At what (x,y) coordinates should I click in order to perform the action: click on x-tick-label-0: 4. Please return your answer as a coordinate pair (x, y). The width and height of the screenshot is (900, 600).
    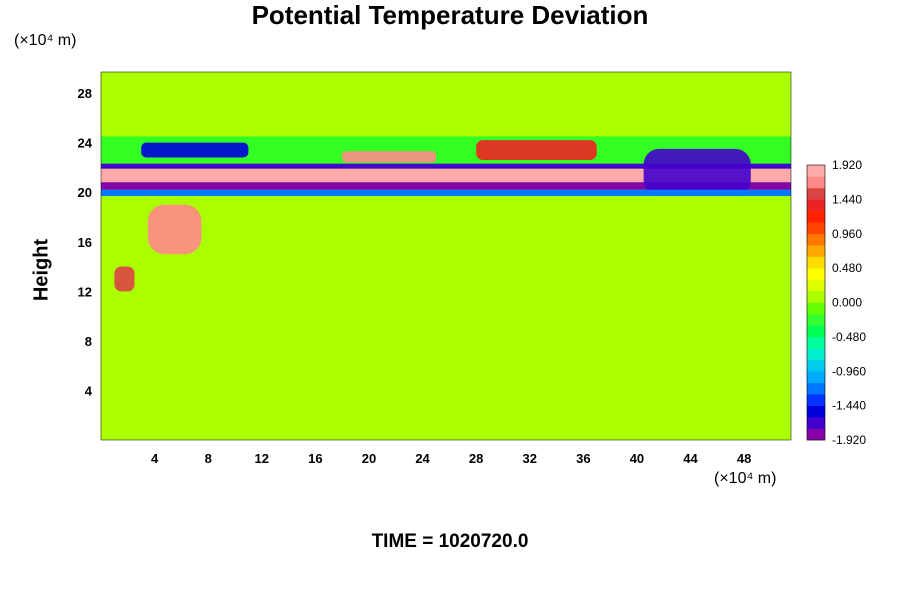
    Looking at the image, I should click on (155, 458).